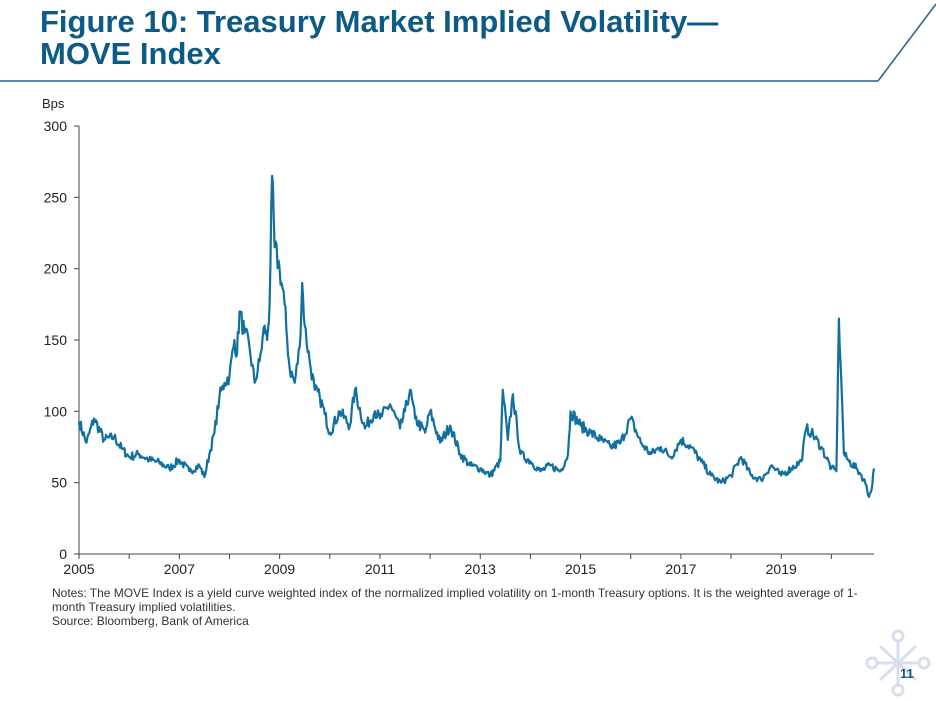 This screenshot has height=701, width=936. What do you see at coordinates (56, 340) in the screenshot?
I see `y-tick-label: 150` at bounding box center [56, 340].